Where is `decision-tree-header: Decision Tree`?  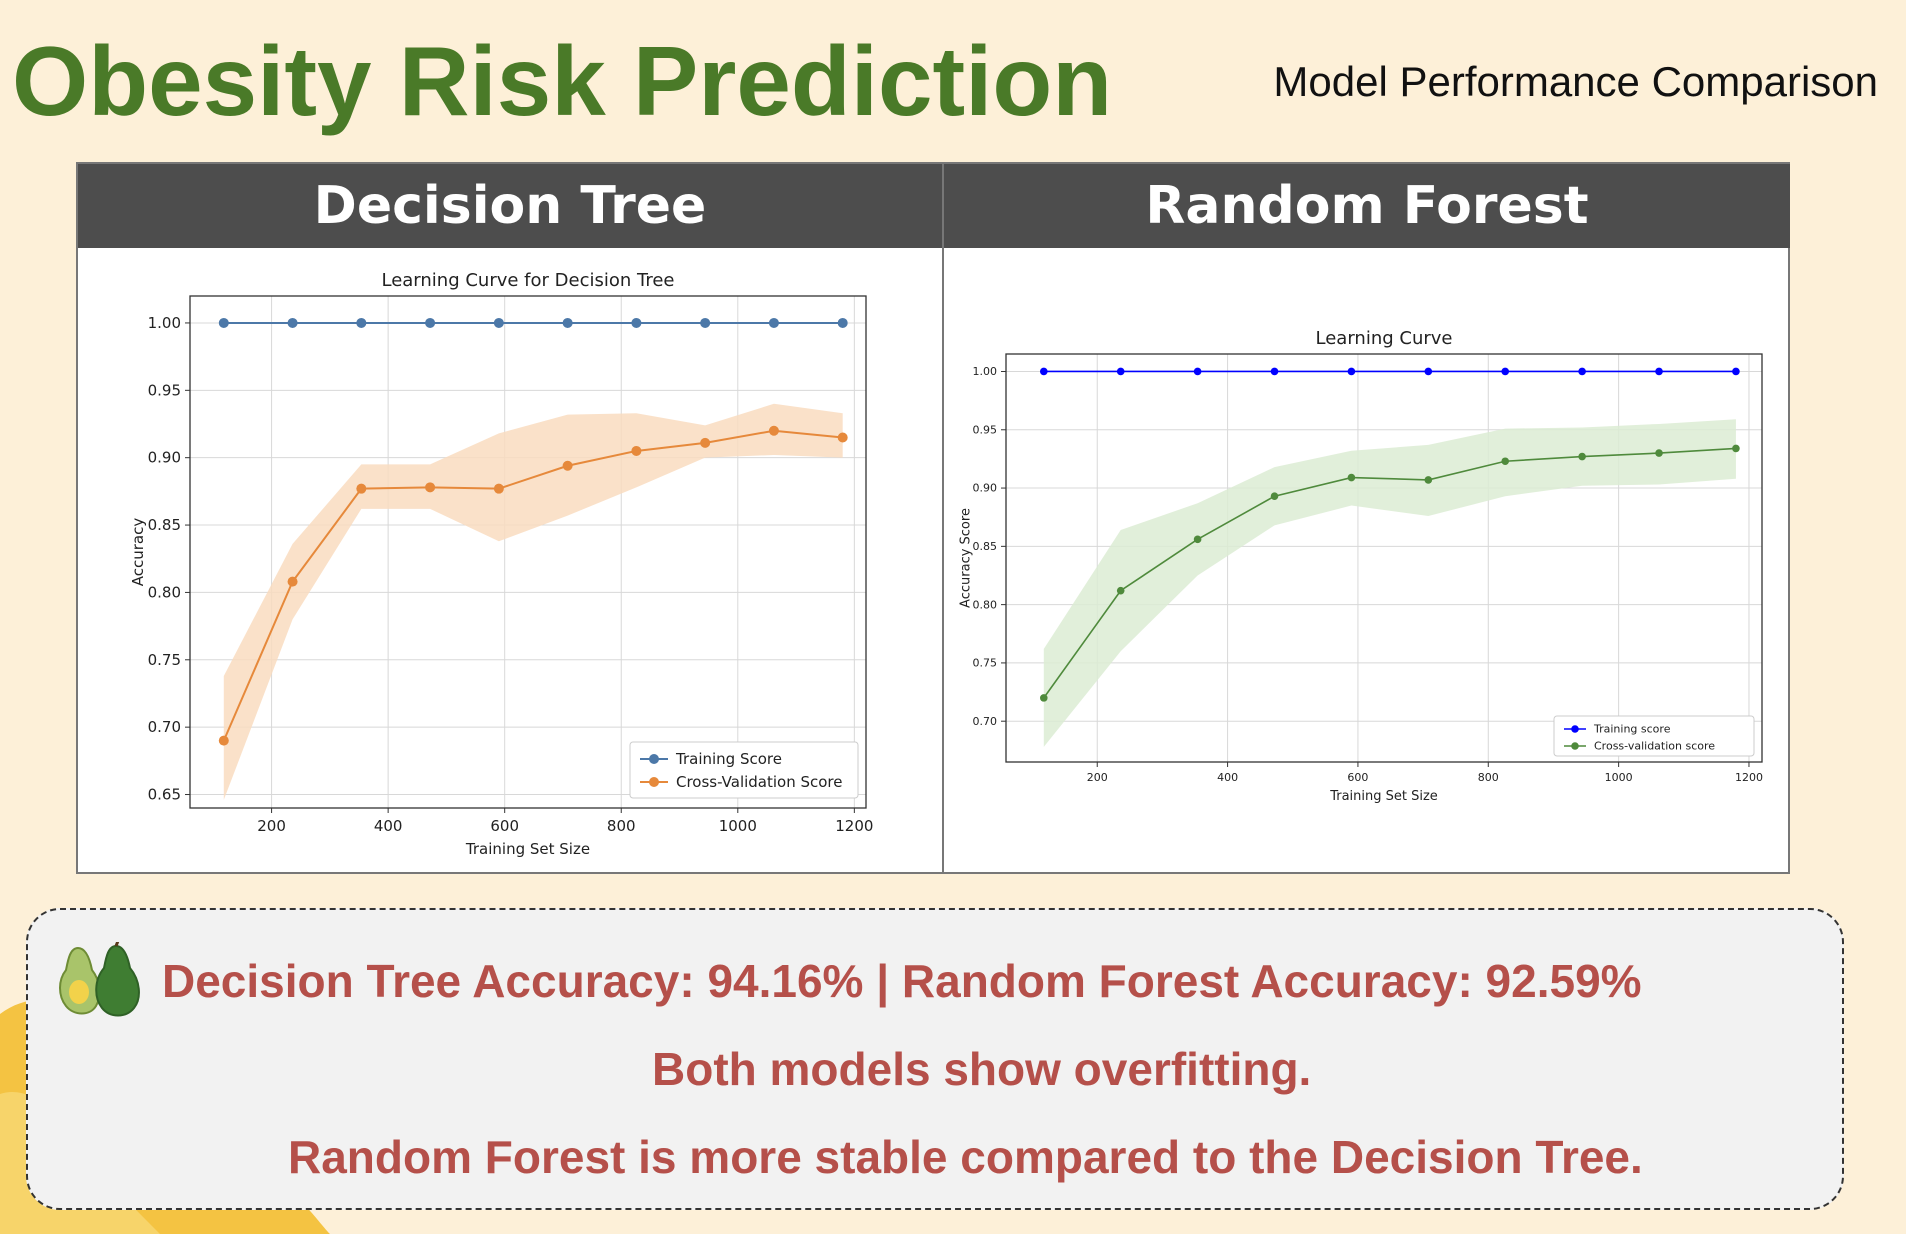 decision-tree-header: Decision Tree is located at coordinates (510, 206).